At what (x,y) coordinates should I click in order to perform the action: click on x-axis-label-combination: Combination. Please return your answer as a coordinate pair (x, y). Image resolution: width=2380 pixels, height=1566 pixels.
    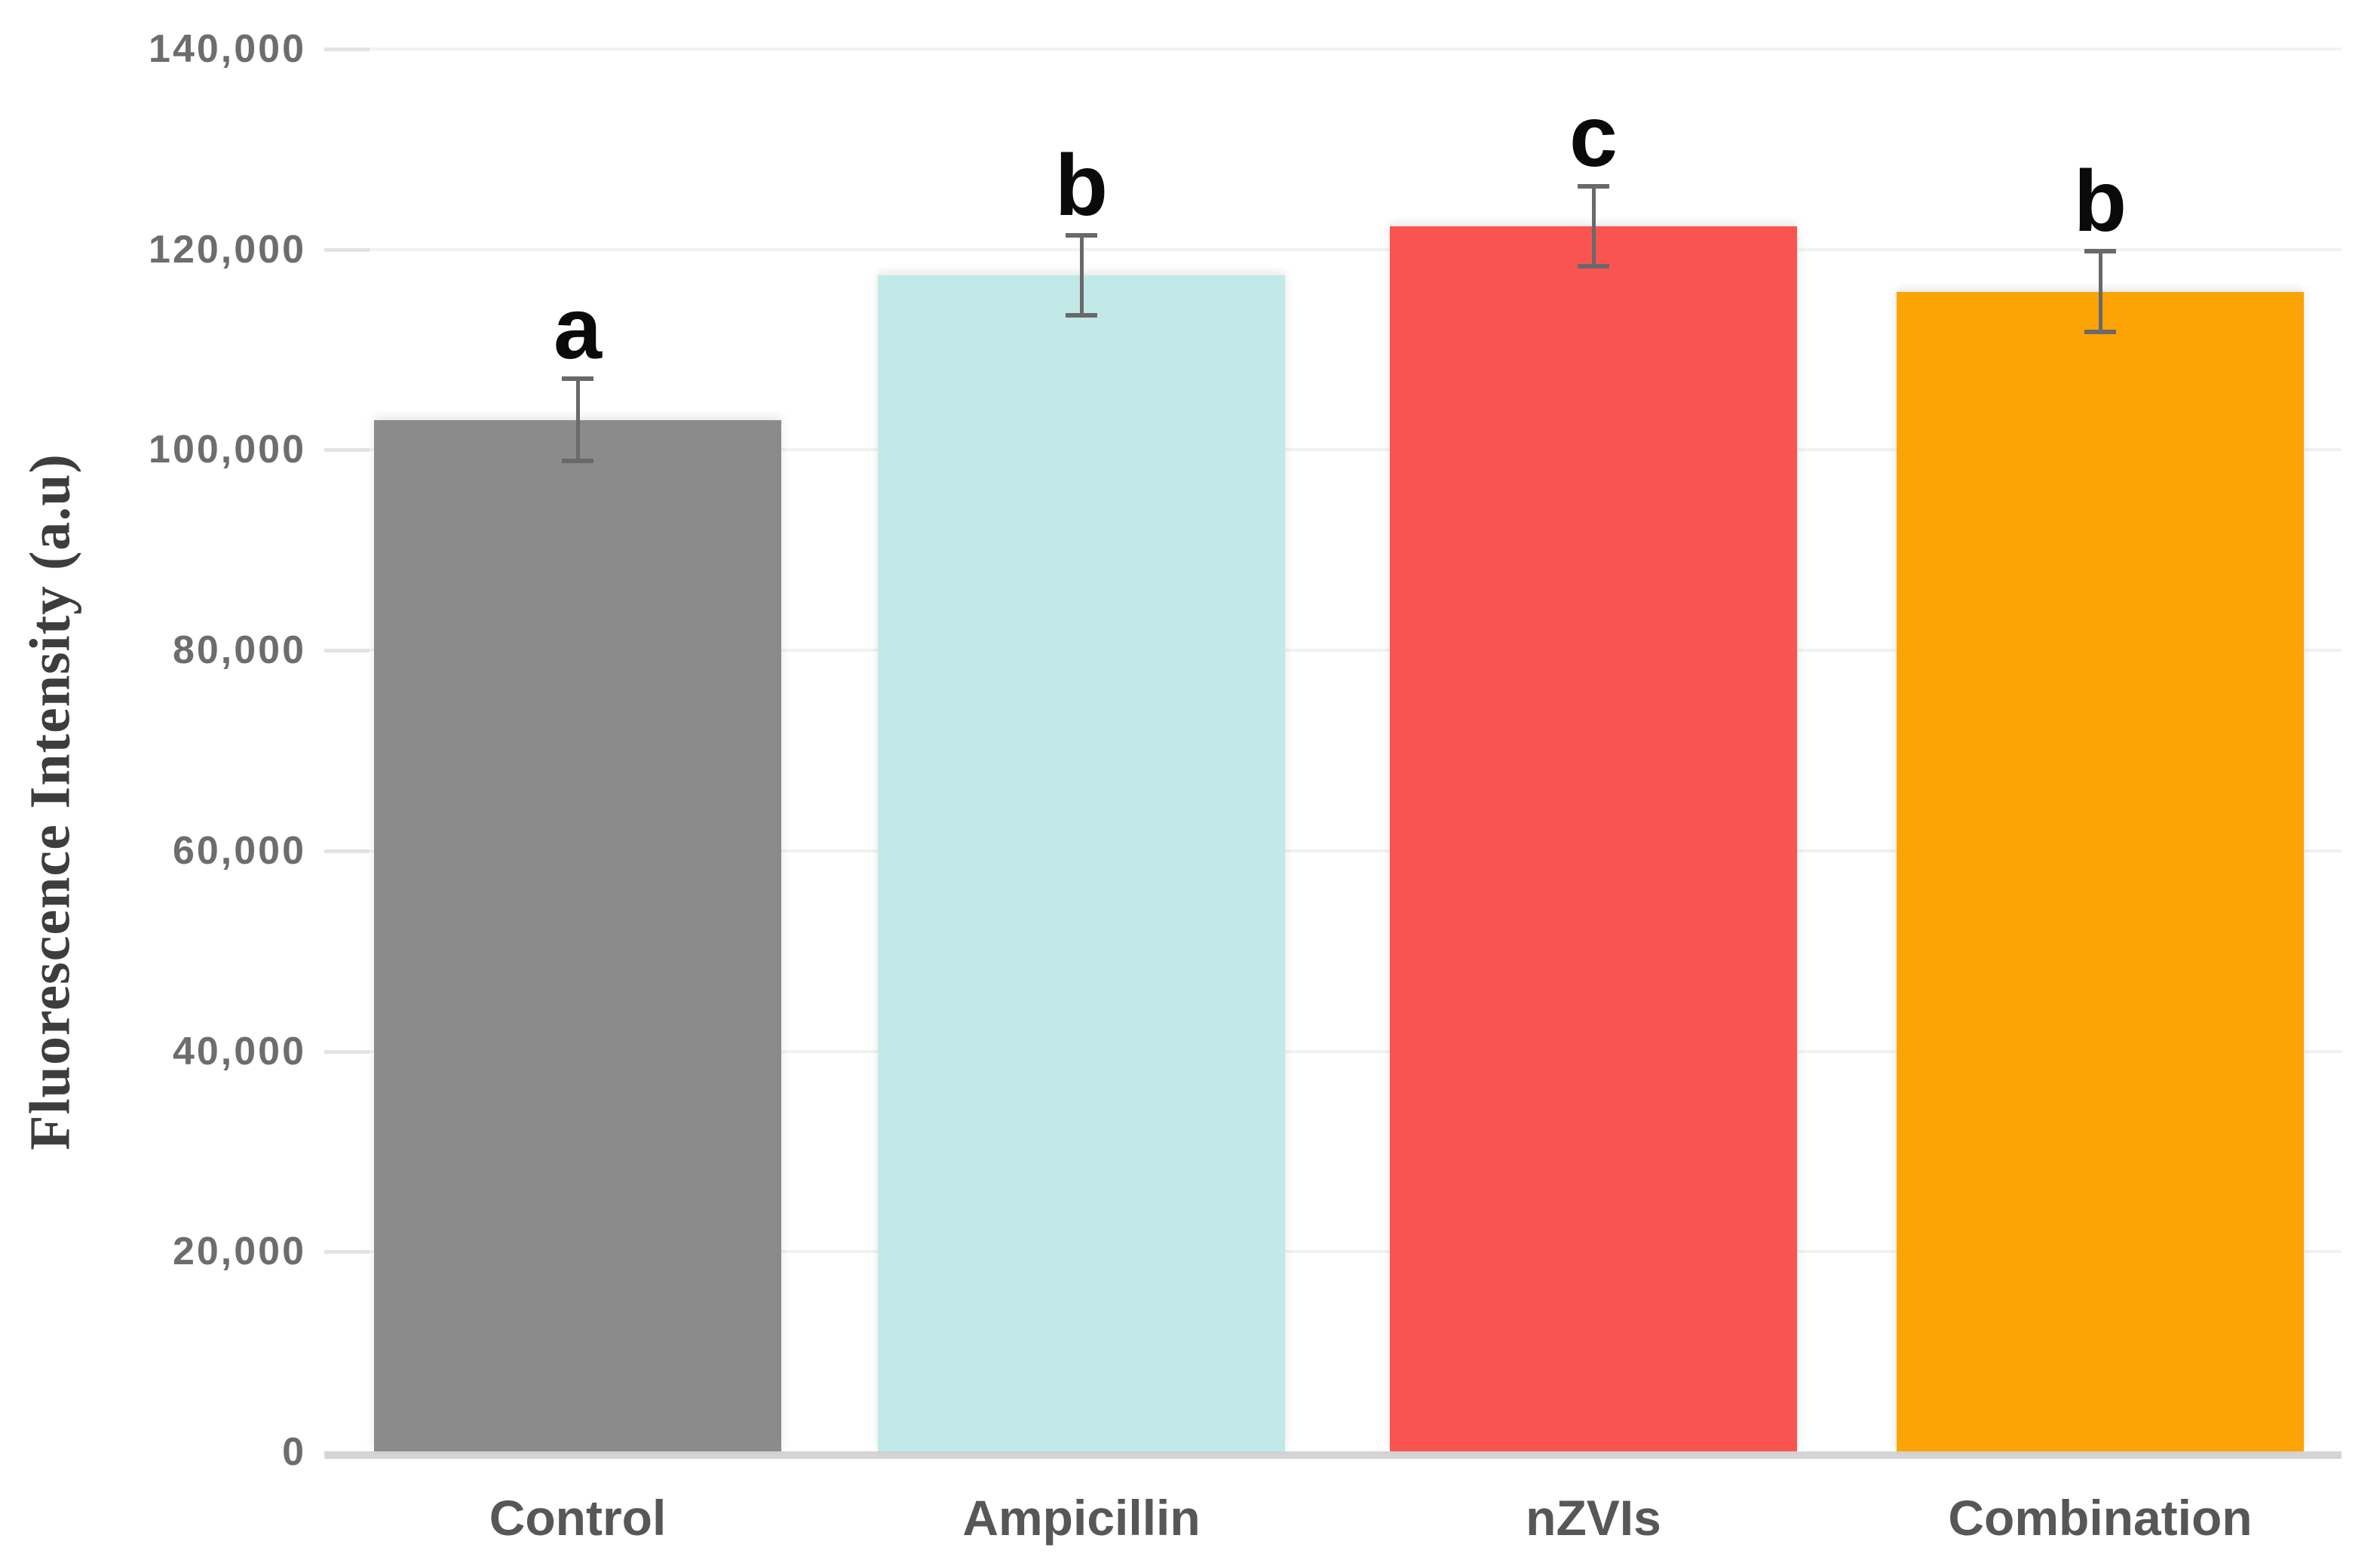
    Looking at the image, I should click on (2100, 1518).